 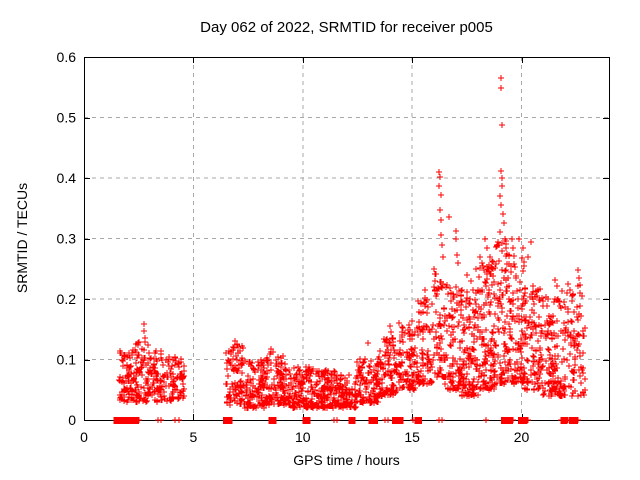 What do you see at coordinates (347, 420) in the screenshot?
I see `zero-value-markers` at bounding box center [347, 420].